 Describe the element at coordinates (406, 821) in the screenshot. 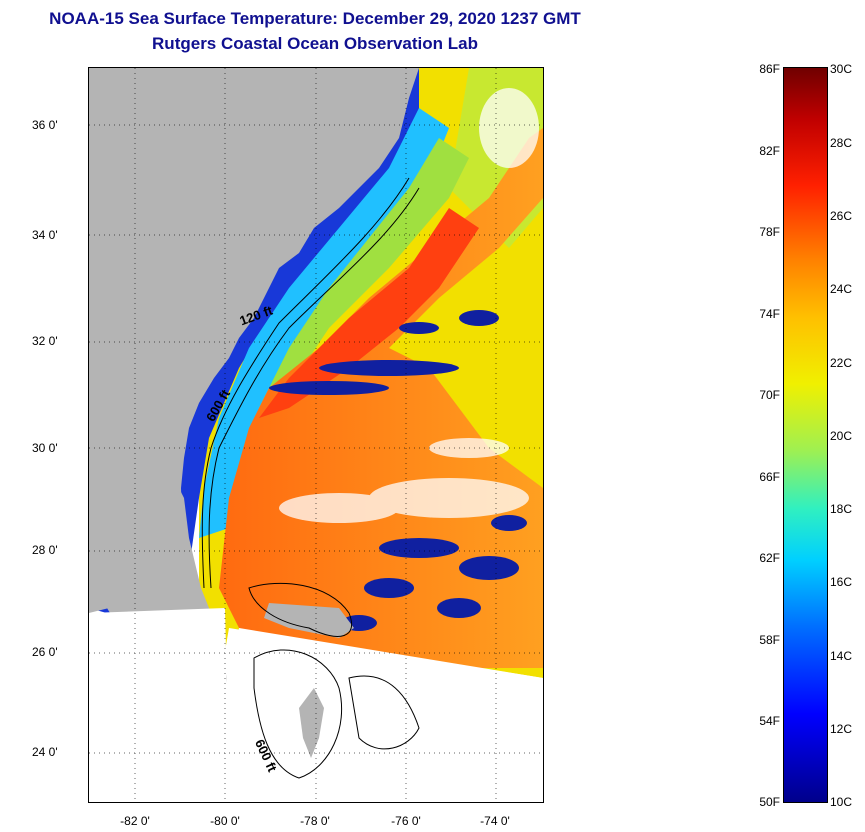

I see `lon-label-76: -76 0'` at that location.